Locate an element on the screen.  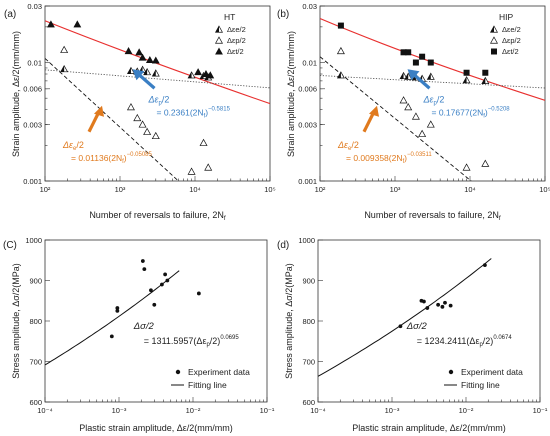
y-tick-label: 1000 is located at coordinates (33, 240).